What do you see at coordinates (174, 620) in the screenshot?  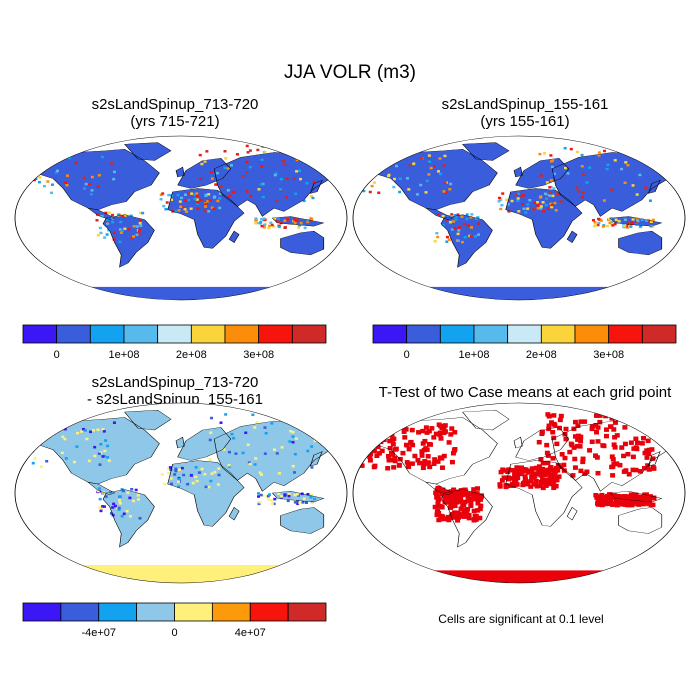 I see `colorbar-difference: -4e+07 0 4e+07` at bounding box center [174, 620].